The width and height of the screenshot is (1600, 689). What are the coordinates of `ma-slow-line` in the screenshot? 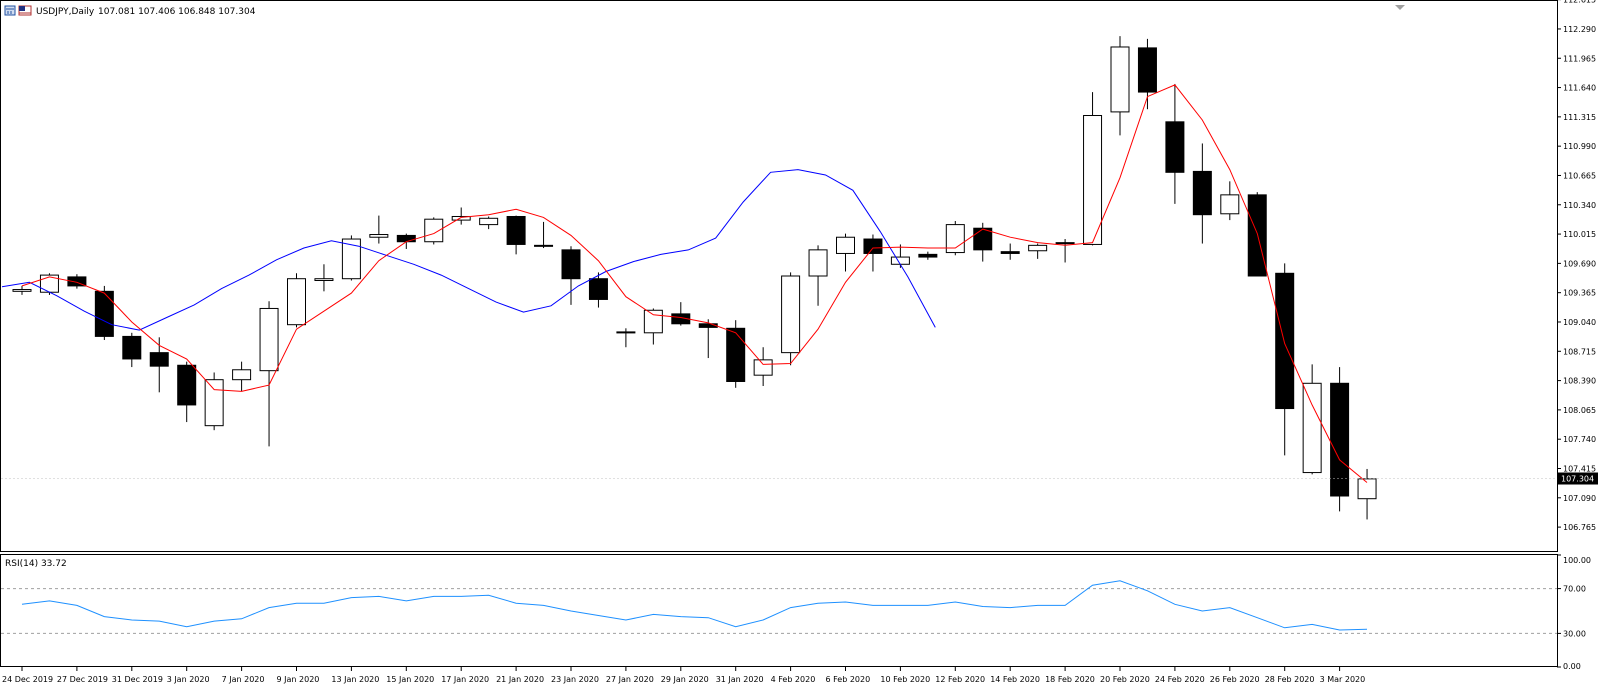 It's located at (468, 250).